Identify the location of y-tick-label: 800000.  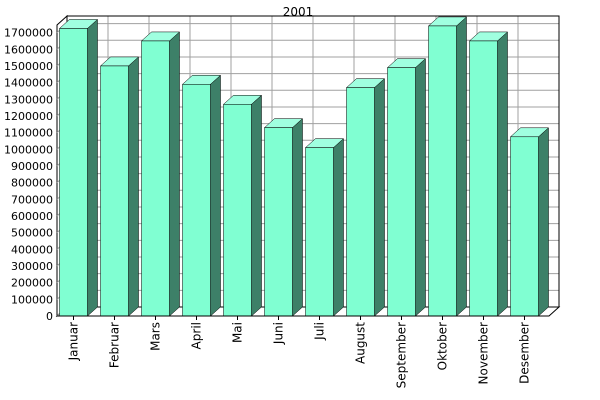
(32, 183).